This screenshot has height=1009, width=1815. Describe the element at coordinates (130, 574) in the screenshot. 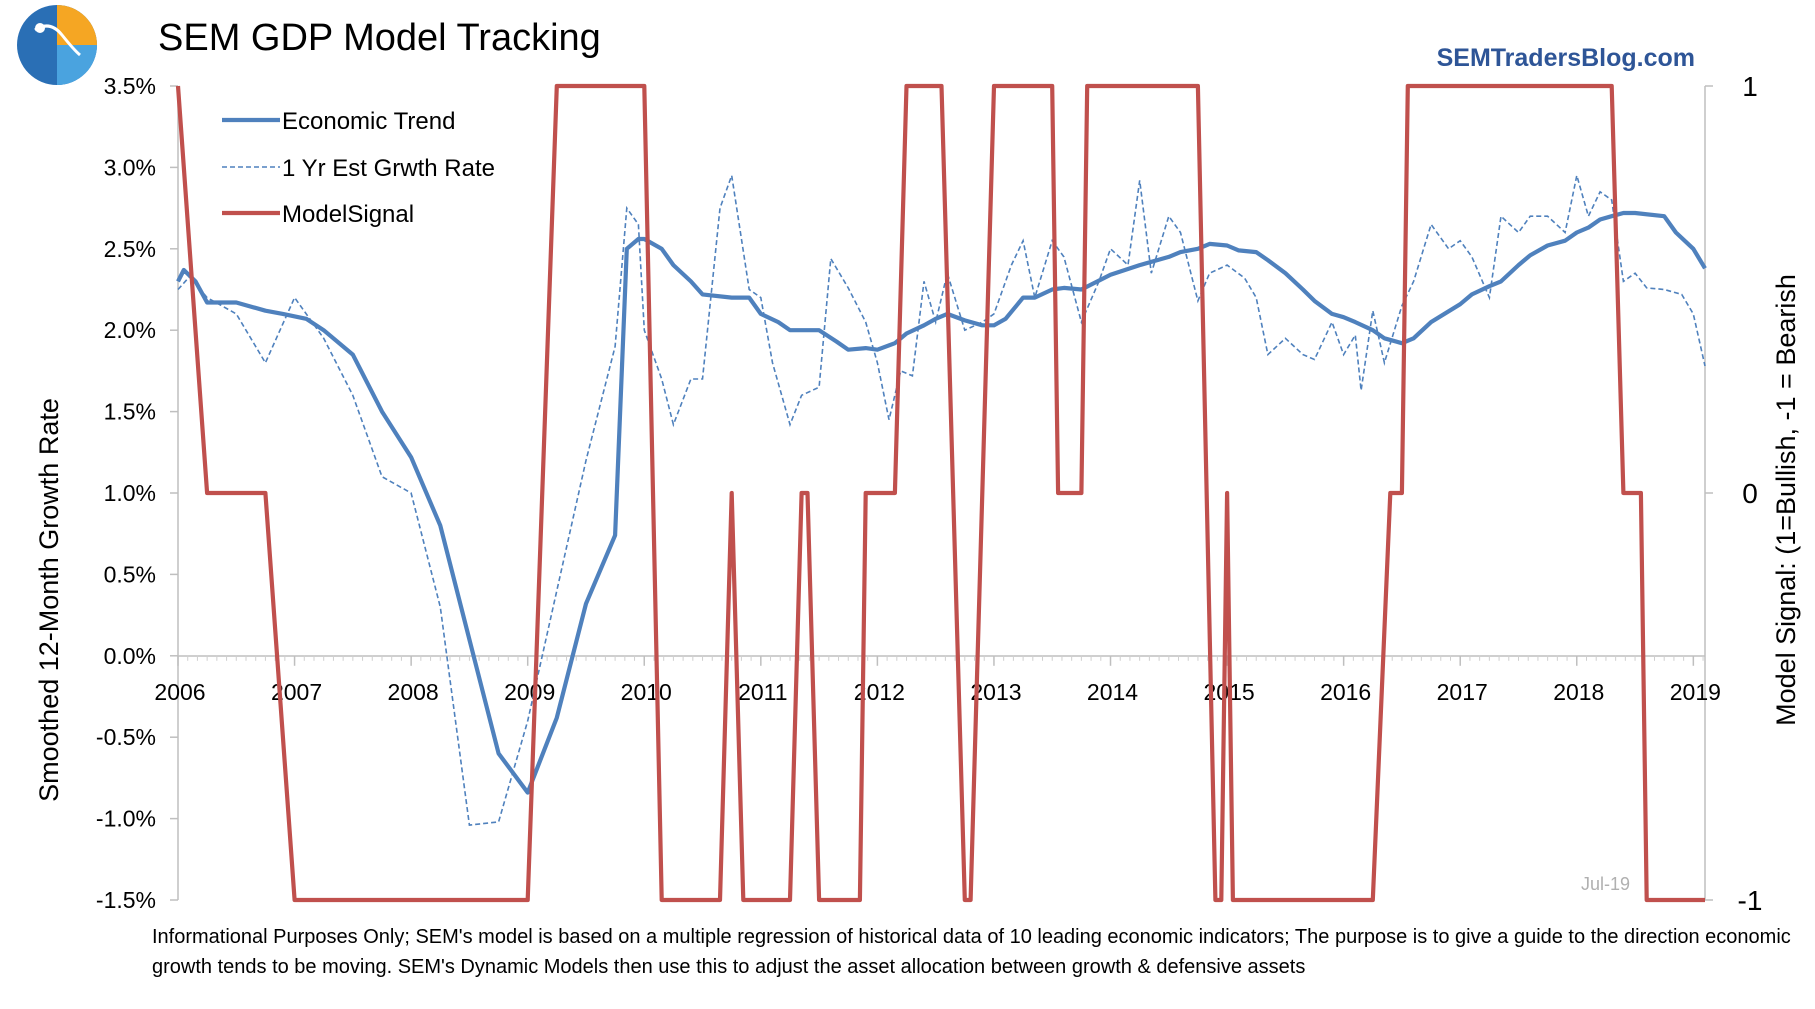

I see `y-tick-label: 0.5%` at that location.